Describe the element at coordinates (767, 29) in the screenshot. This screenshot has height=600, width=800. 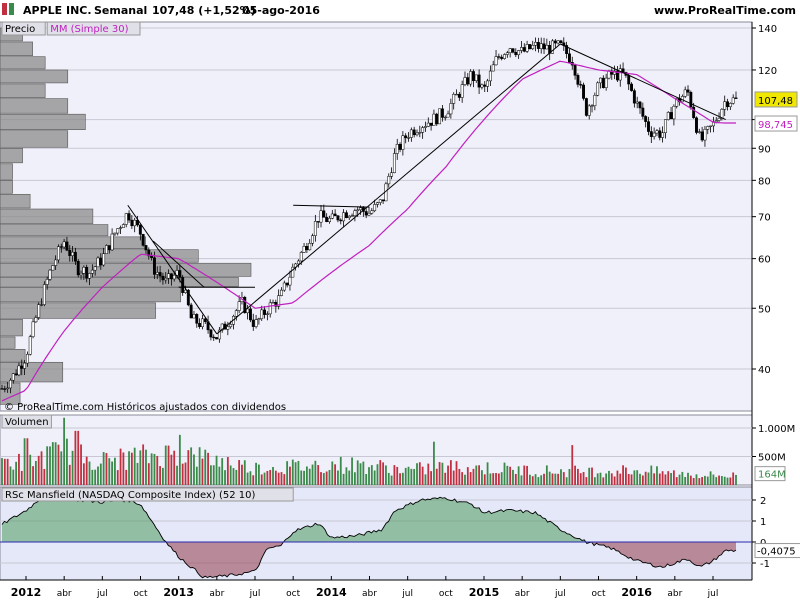
I see `price-tick-label: 140` at that location.